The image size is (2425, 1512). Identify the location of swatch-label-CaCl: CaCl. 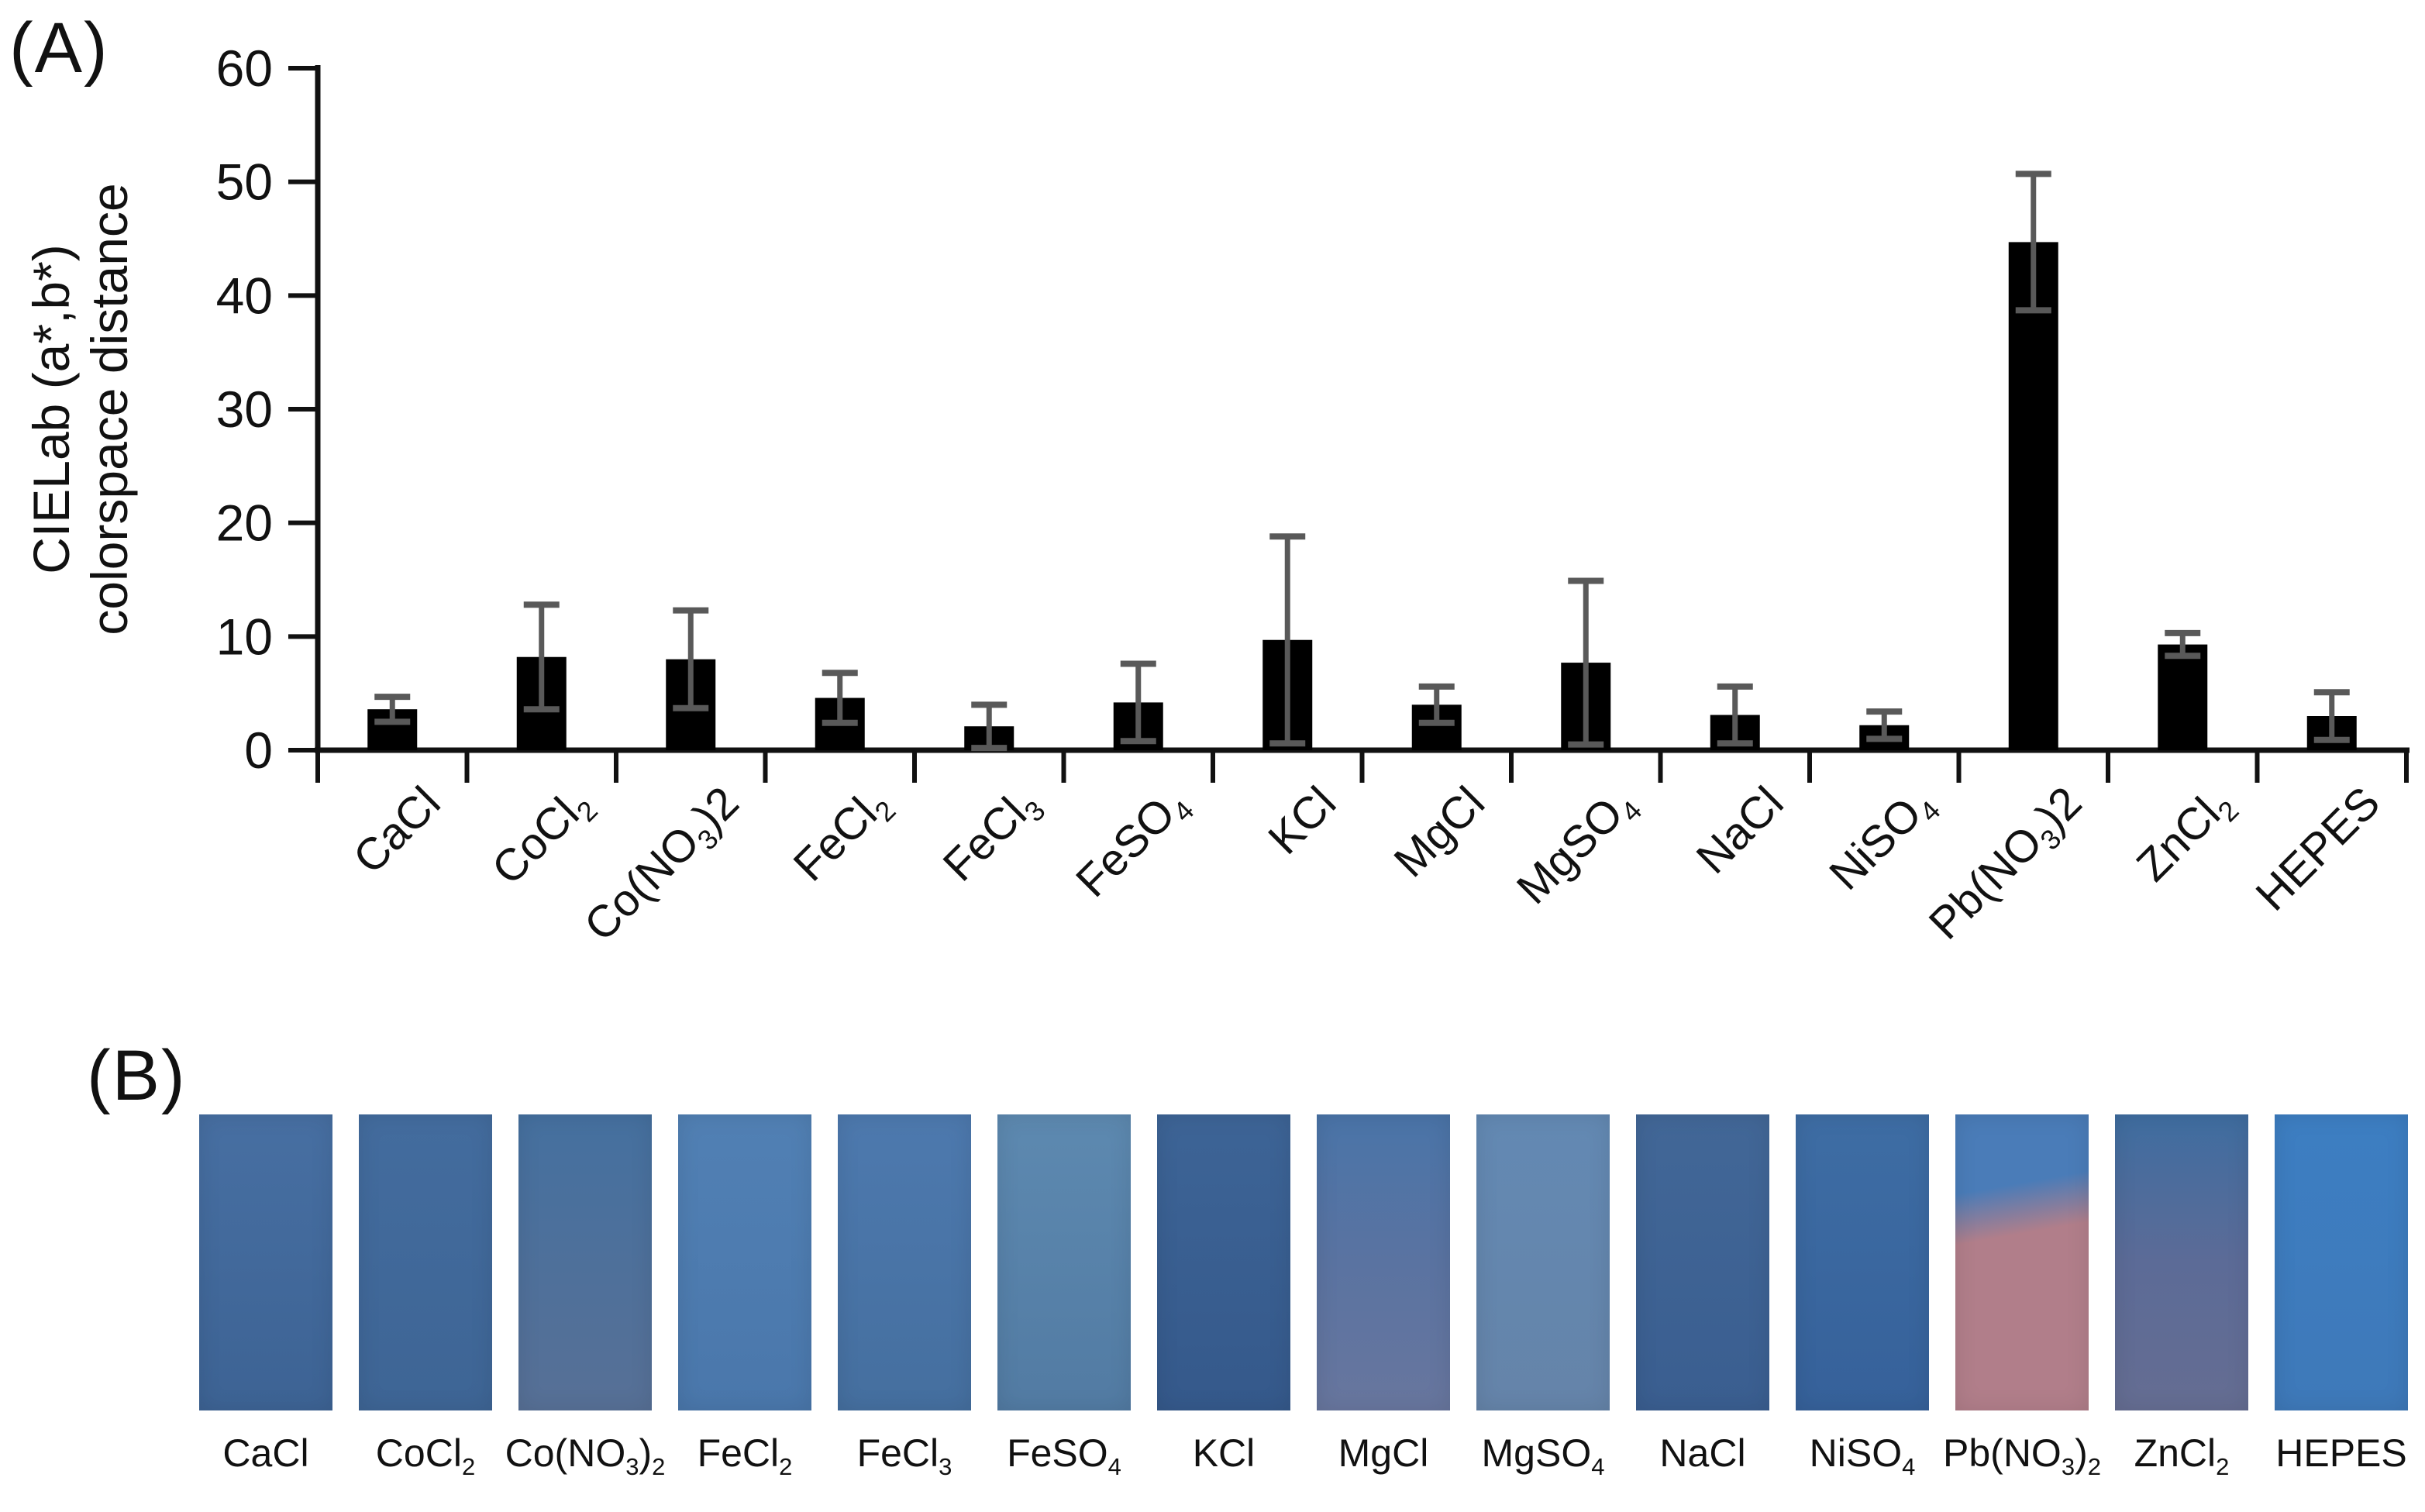
(265, 1453).